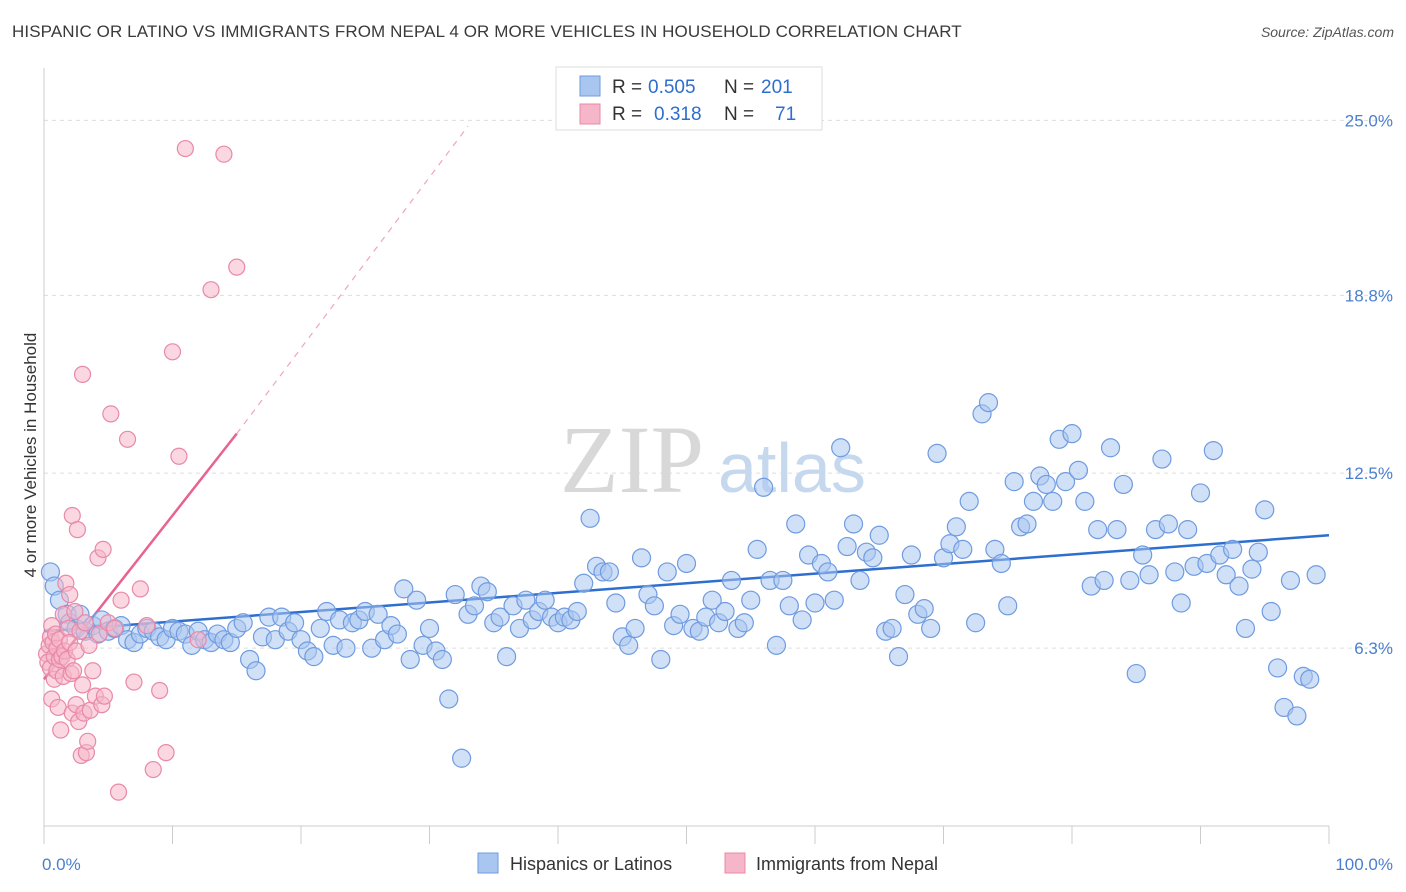 Image resolution: width=1406 pixels, height=892 pixels. What do you see at coordinates (1327, 32) in the screenshot?
I see `chart-source: Source: ZipAtlas.com` at bounding box center [1327, 32].